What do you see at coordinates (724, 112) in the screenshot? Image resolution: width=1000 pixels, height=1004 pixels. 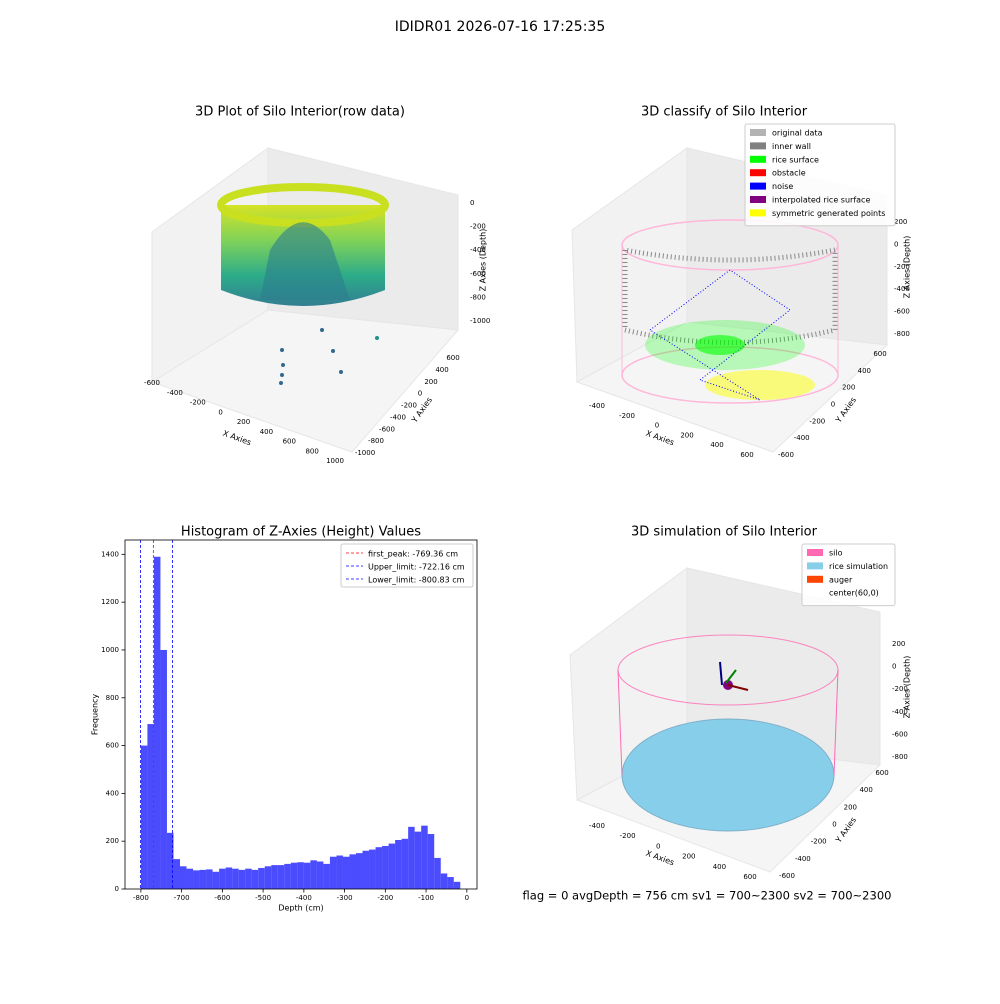 I see `plot-title: 3D classify of Silo Interior` at bounding box center [724, 112].